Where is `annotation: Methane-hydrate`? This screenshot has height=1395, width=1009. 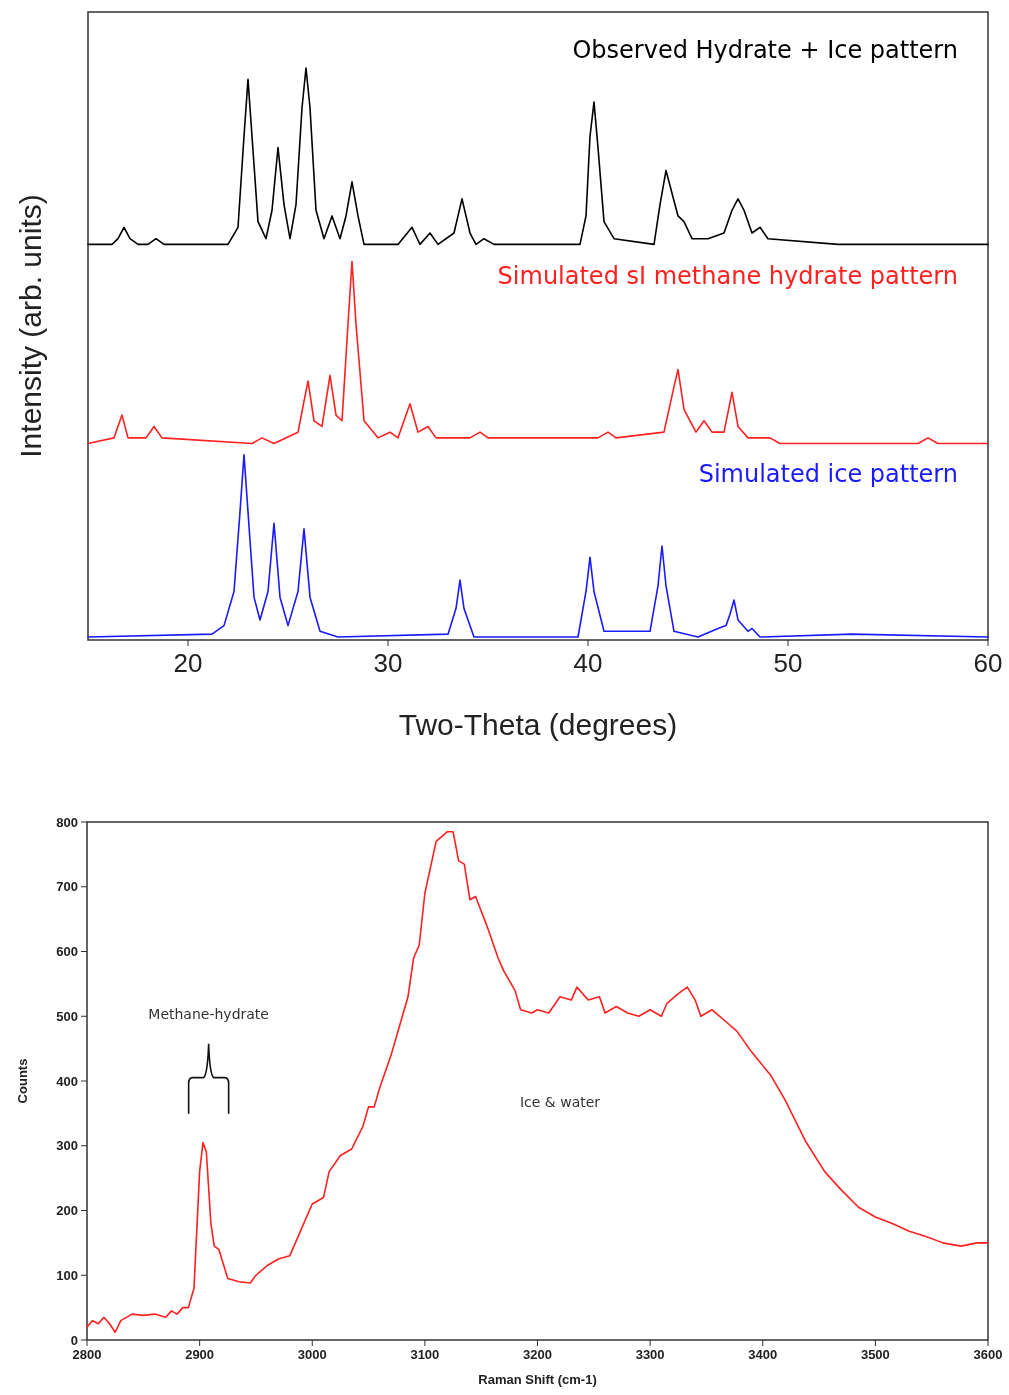 annotation: Methane-hydrate is located at coordinates (208, 1013).